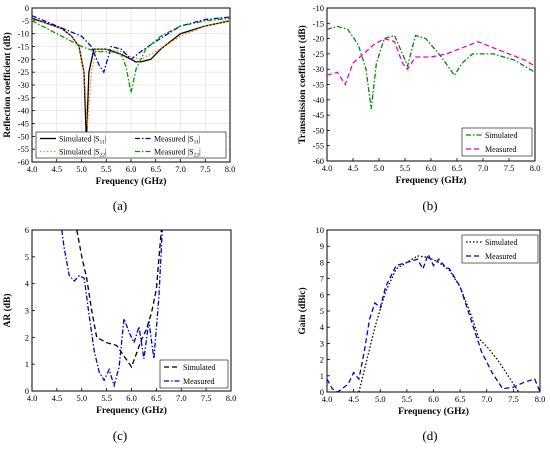 The image size is (550, 453). What do you see at coordinates (302, 310) in the screenshot?
I see `y-axis-label: Gain (dBic)` at bounding box center [302, 310].